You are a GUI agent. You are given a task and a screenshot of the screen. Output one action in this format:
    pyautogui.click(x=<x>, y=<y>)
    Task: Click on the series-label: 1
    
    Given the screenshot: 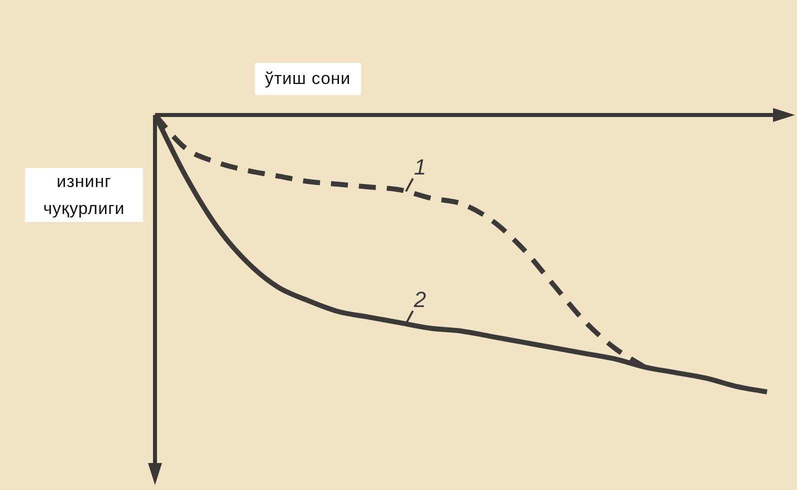 What is the action you would take?
    pyautogui.click(x=420, y=167)
    